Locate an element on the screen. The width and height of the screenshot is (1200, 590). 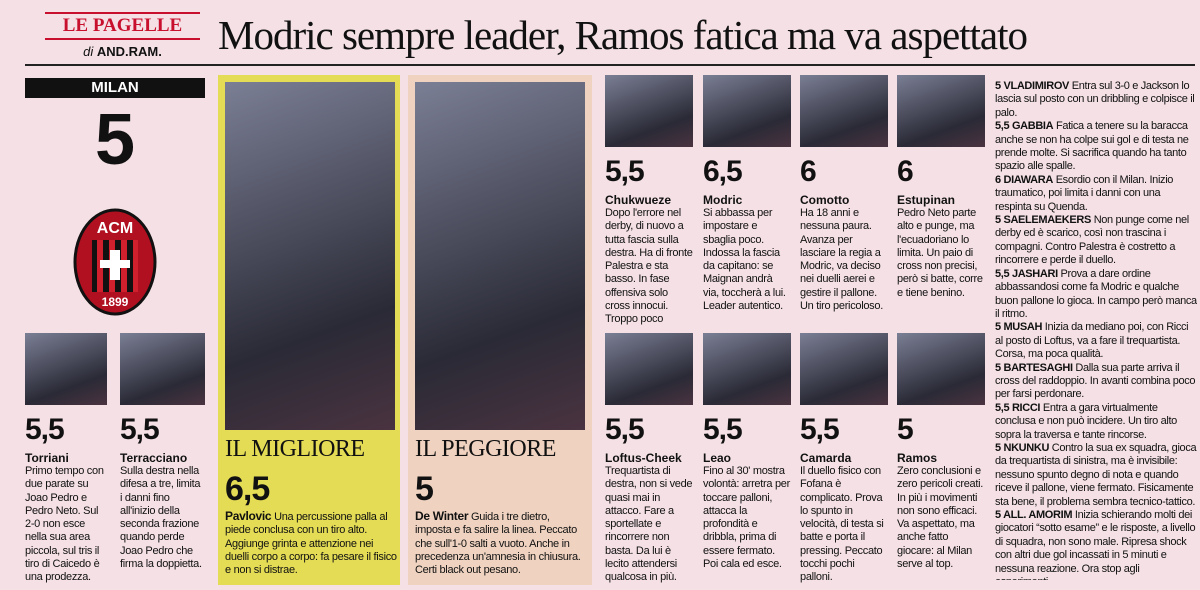
rule is located at coordinates (610, 65).